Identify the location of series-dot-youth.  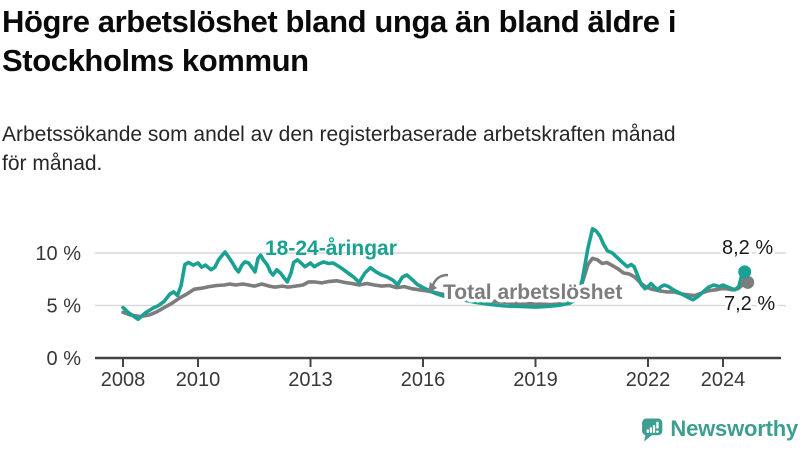
(745, 272).